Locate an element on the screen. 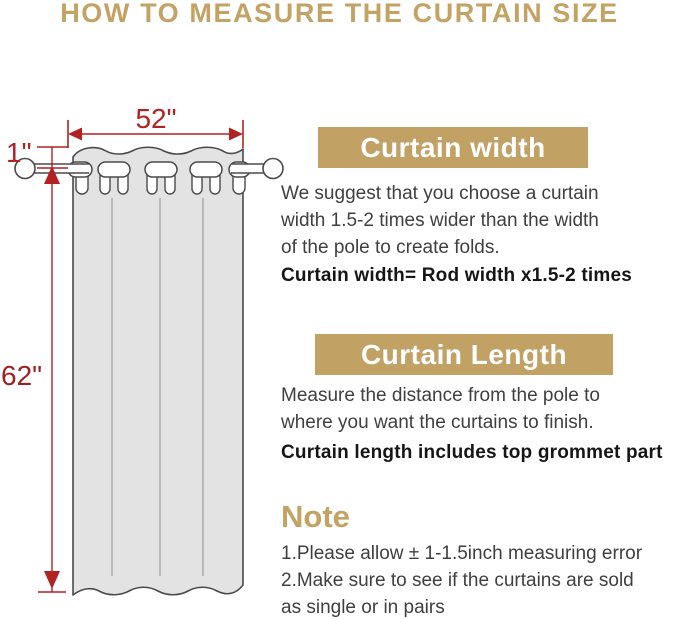 The width and height of the screenshot is (679, 619). grommet-height-label: 1" is located at coordinates (19, 152).